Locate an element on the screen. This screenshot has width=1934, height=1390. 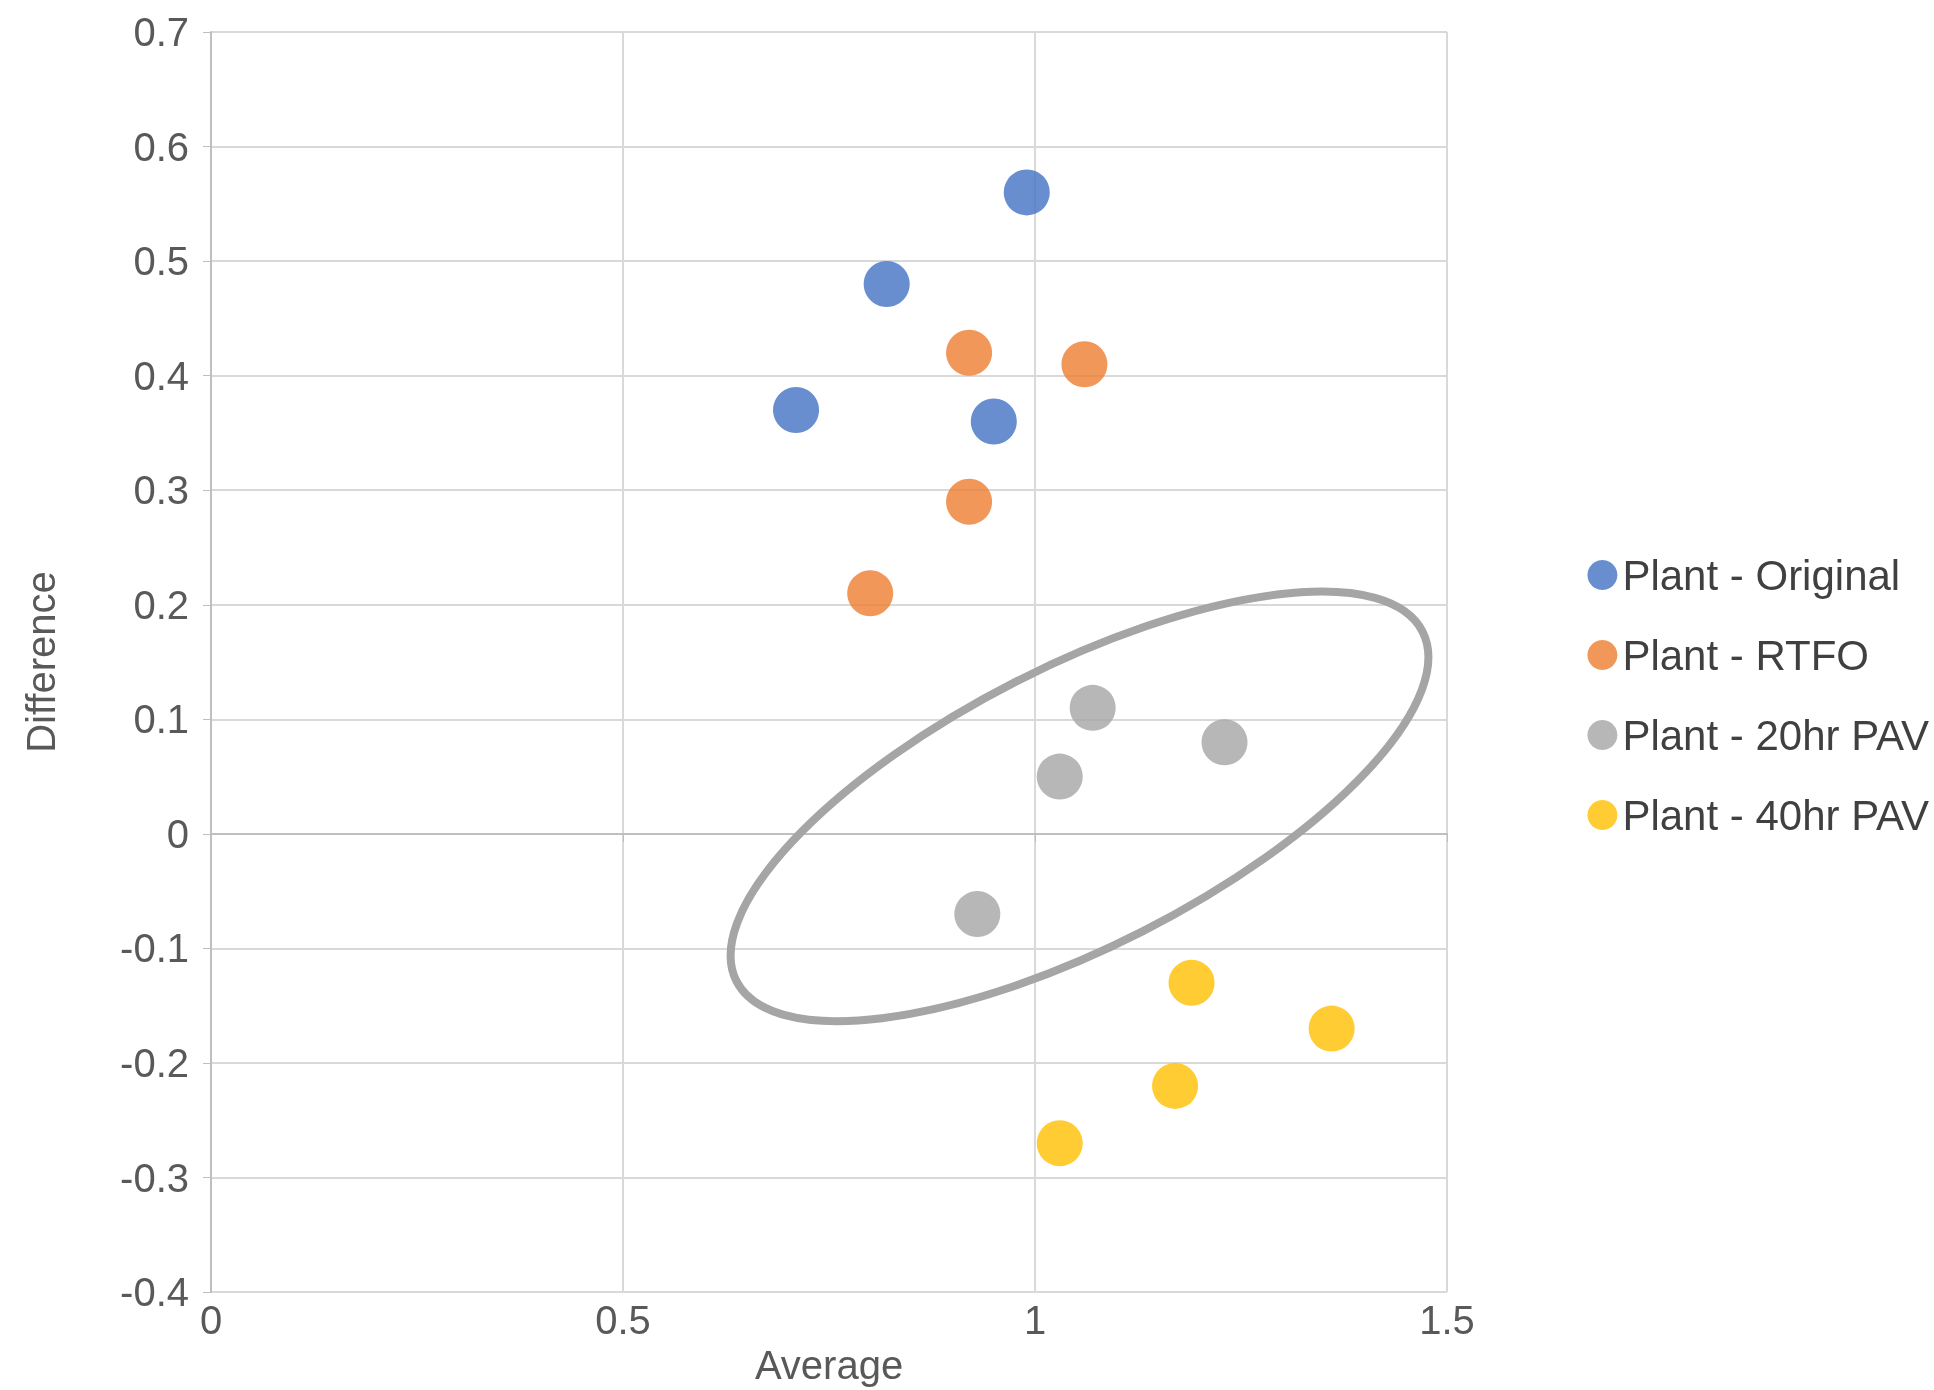
y-tick-label: 0.2 is located at coordinates (161, 604).